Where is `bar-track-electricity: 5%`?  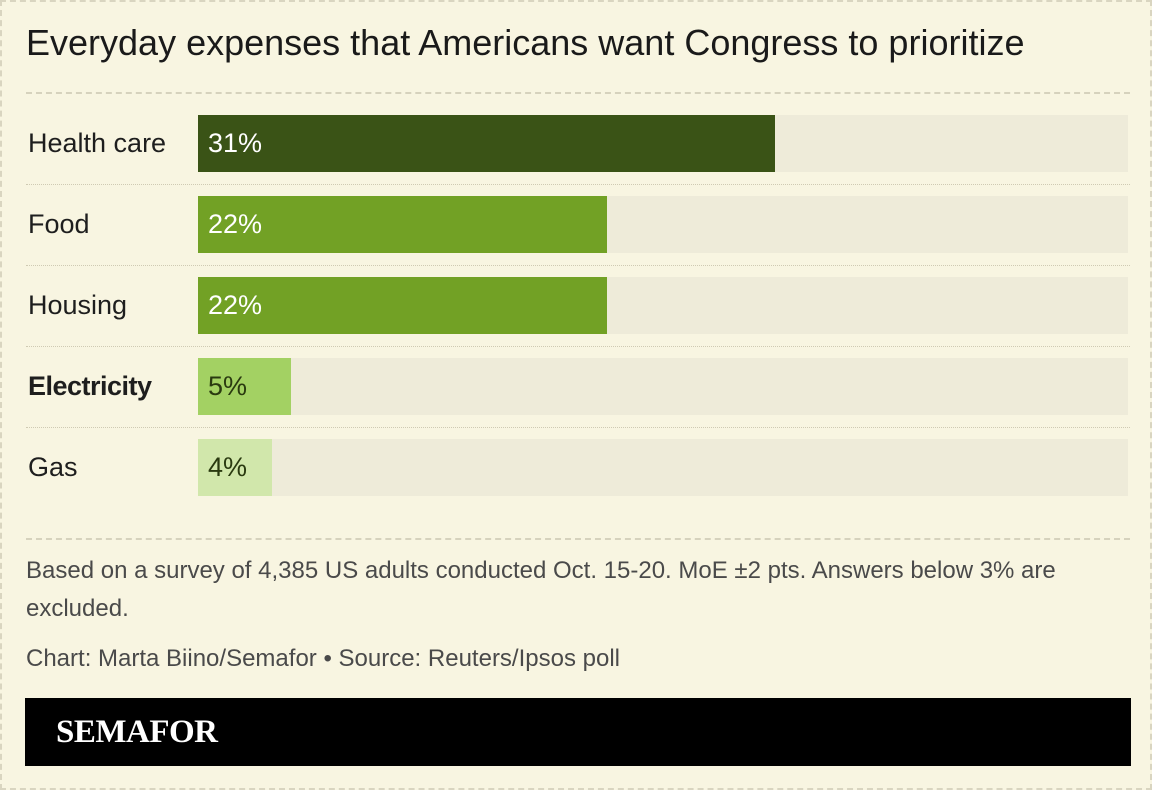
bar-track-electricity: 5% is located at coordinates (663, 386).